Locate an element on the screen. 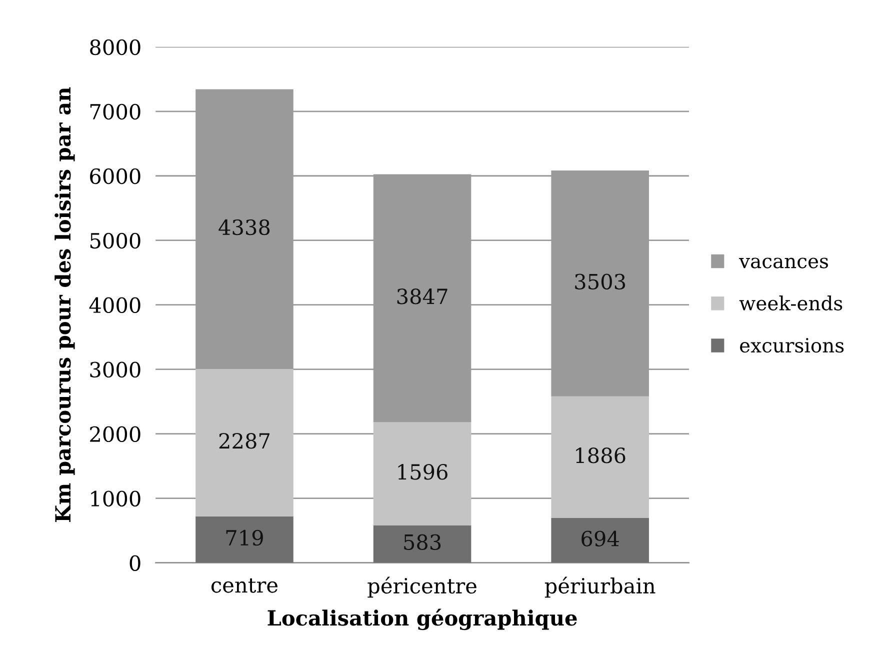  y-tick-label: 8000 is located at coordinates (115, 47).